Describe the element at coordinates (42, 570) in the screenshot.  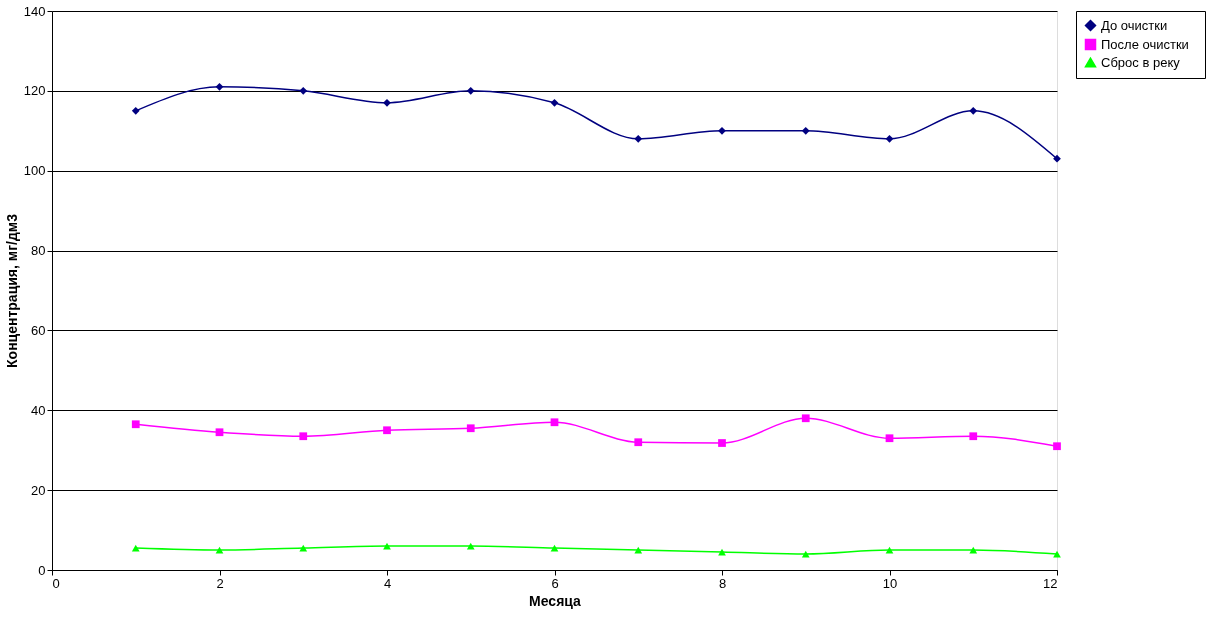
I see `y-tick-label: 0` at that location.